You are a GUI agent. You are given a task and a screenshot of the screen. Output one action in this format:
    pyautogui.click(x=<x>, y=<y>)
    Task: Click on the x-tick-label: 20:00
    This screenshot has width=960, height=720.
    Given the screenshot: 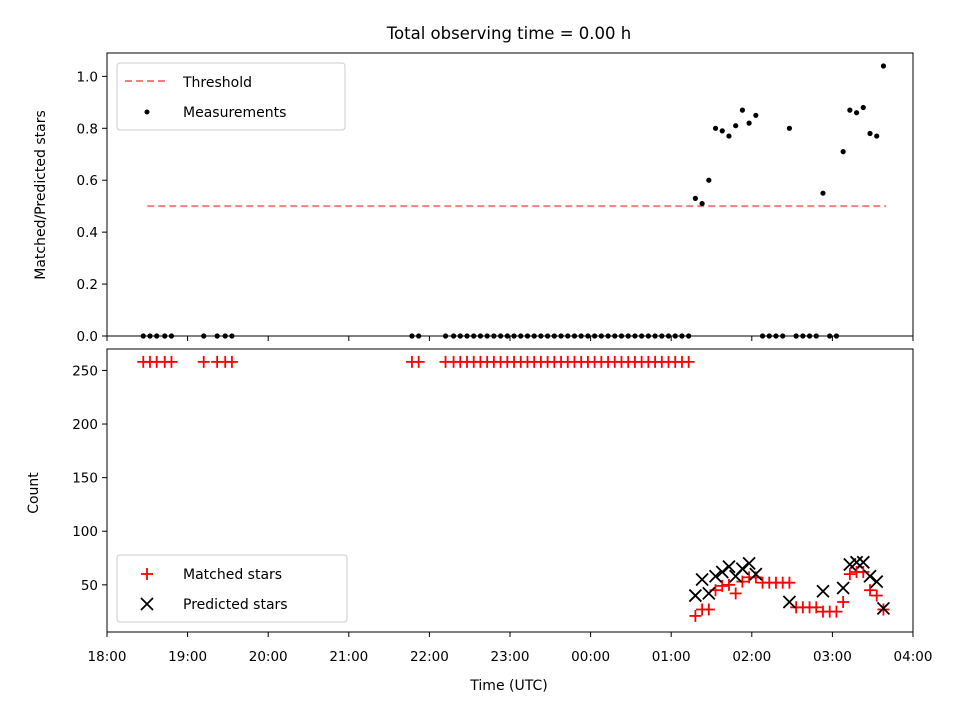 What is the action you would take?
    pyautogui.click(x=268, y=657)
    